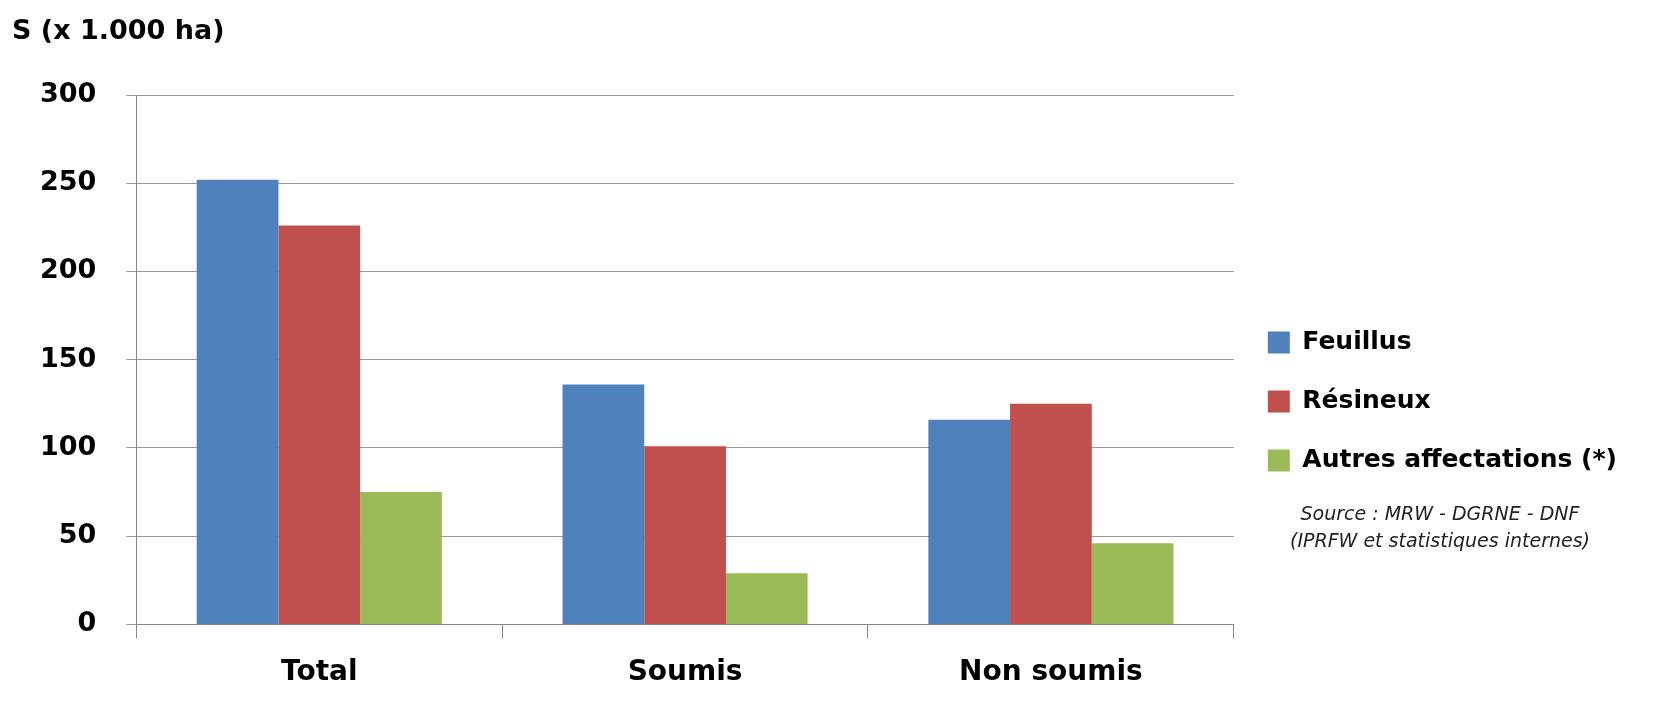 This screenshot has width=1657, height=718. I want to click on x-tick-label: Soumis, so click(685, 671).